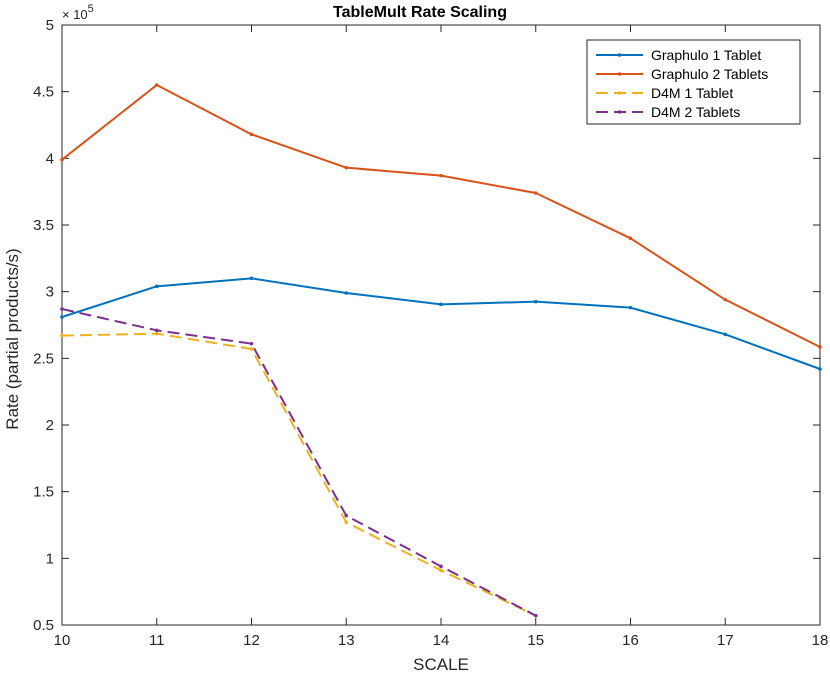 The image size is (830, 676). What do you see at coordinates (695, 112) in the screenshot?
I see `legend-label-d4m-2-tablets: D4M 2 Tablets` at bounding box center [695, 112].